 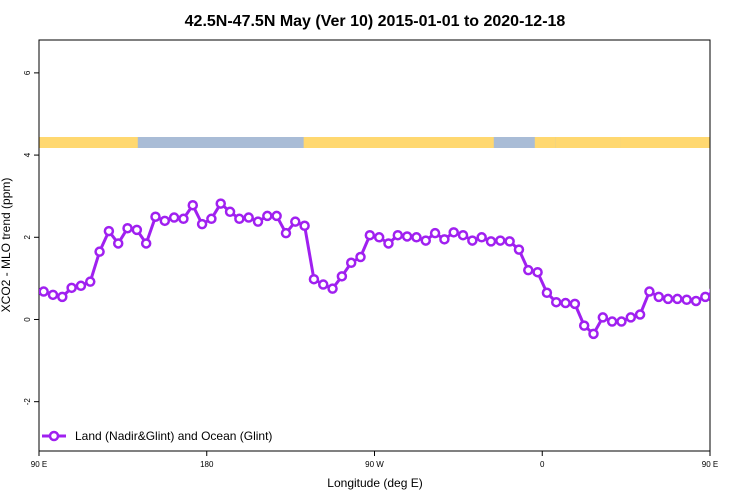 What do you see at coordinates (207, 464) in the screenshot?
I see `x-tick-label: 180` at bounding box center [207, 464].